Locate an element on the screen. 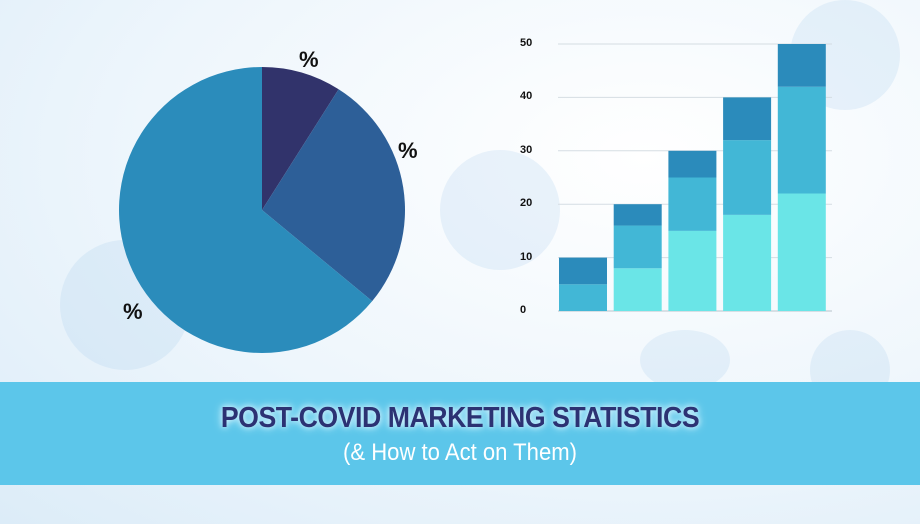 This screenshot has width=920, height=524. y-tick-label: 10 is located at coordinates (526, 256).